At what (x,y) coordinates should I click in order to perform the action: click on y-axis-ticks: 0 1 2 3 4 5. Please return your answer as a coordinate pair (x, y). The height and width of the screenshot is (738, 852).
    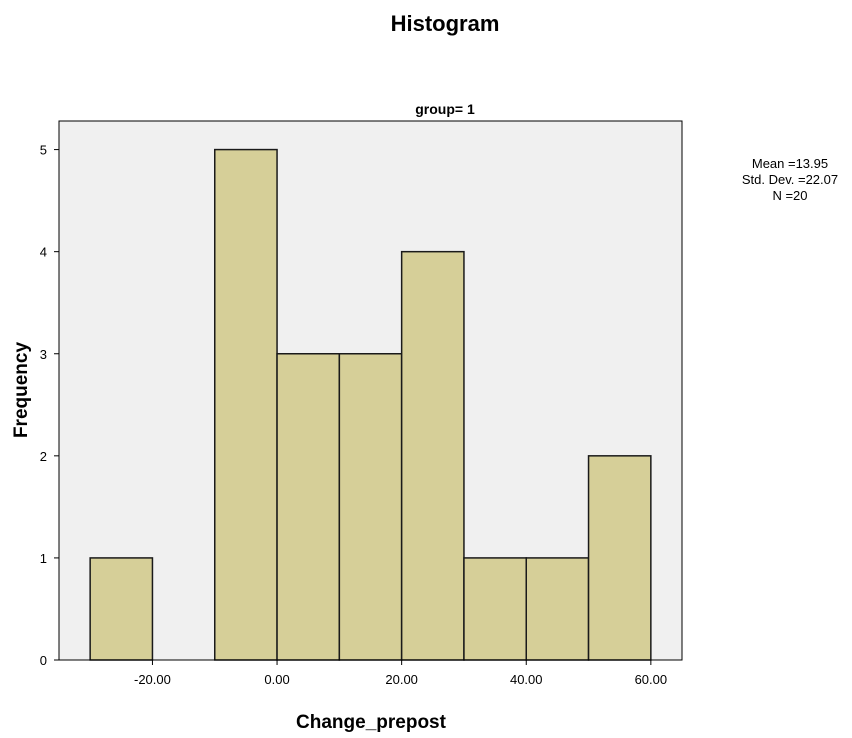
    Looking at the image, I should click on (49, 405).